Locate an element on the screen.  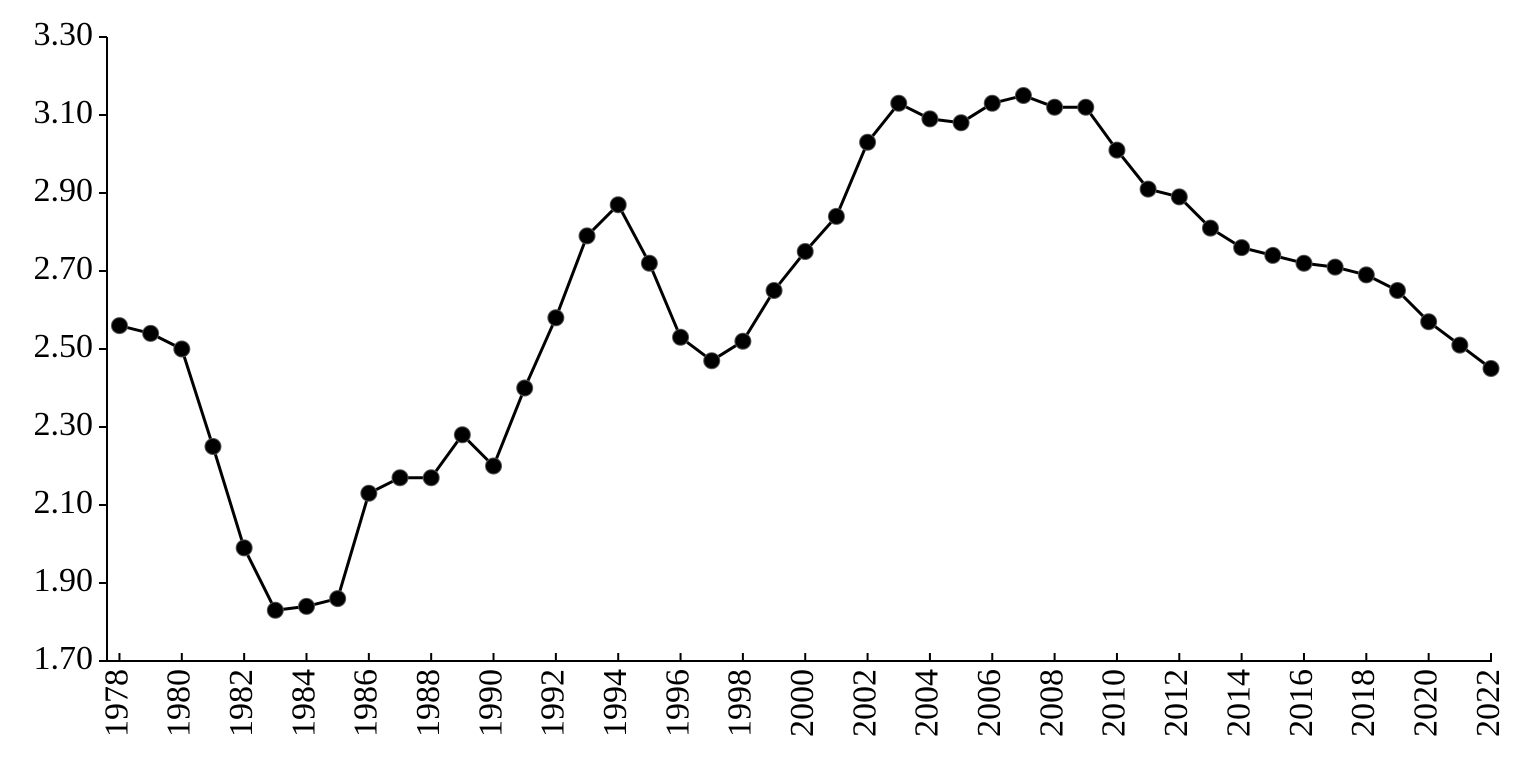
y-tick-label: 2.50 is located at coordinates (64, 346).